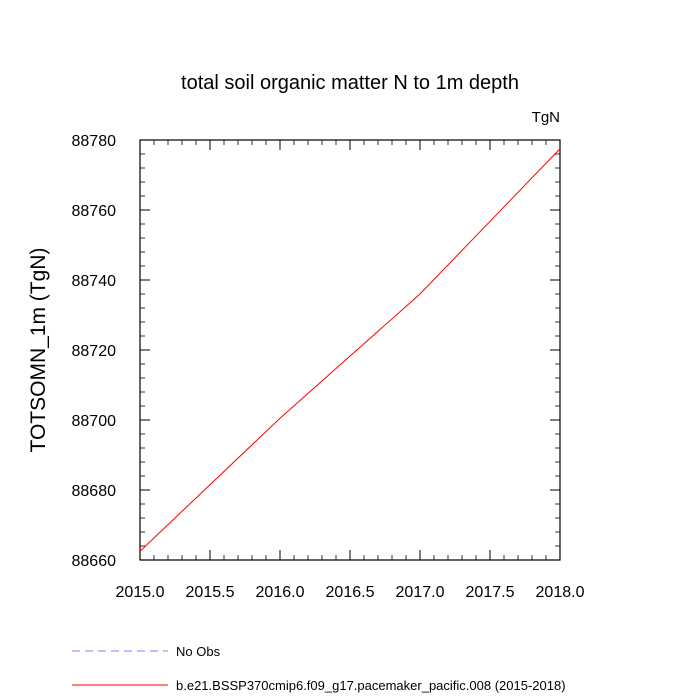  I want to click on y-tick-label: 88720, so click(94, 351).